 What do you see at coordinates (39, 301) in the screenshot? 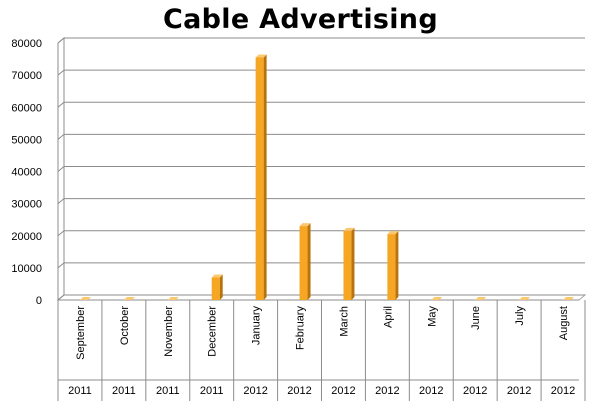
I see `y-tick-label: 0` at bounding box center [39, 301].